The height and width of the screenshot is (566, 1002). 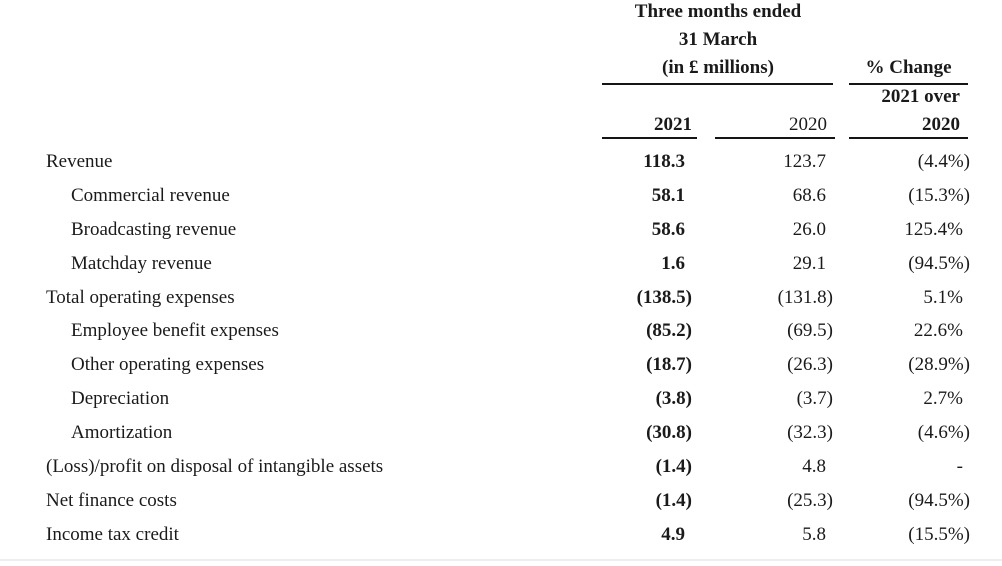 I want to click on period-header-line2: 31 March, so click(x=718, y=39).